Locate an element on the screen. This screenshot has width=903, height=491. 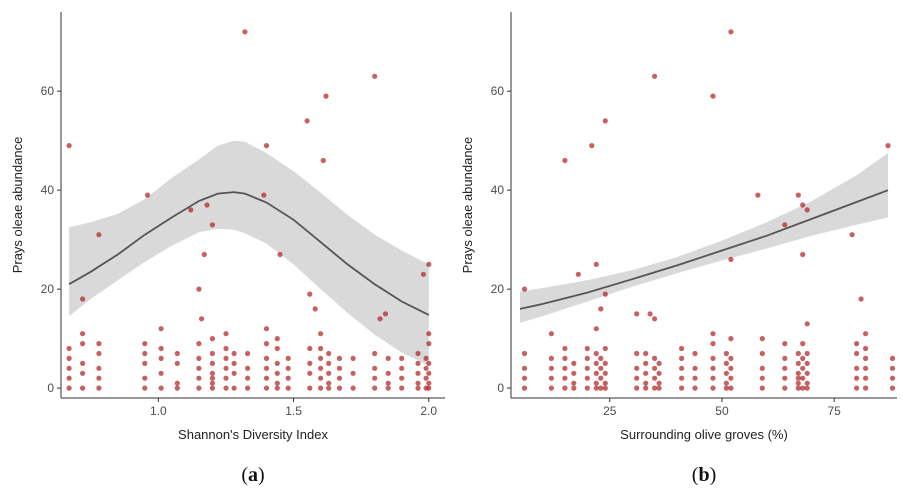
panel-label-open: ( is located at coordinates (244, 475).